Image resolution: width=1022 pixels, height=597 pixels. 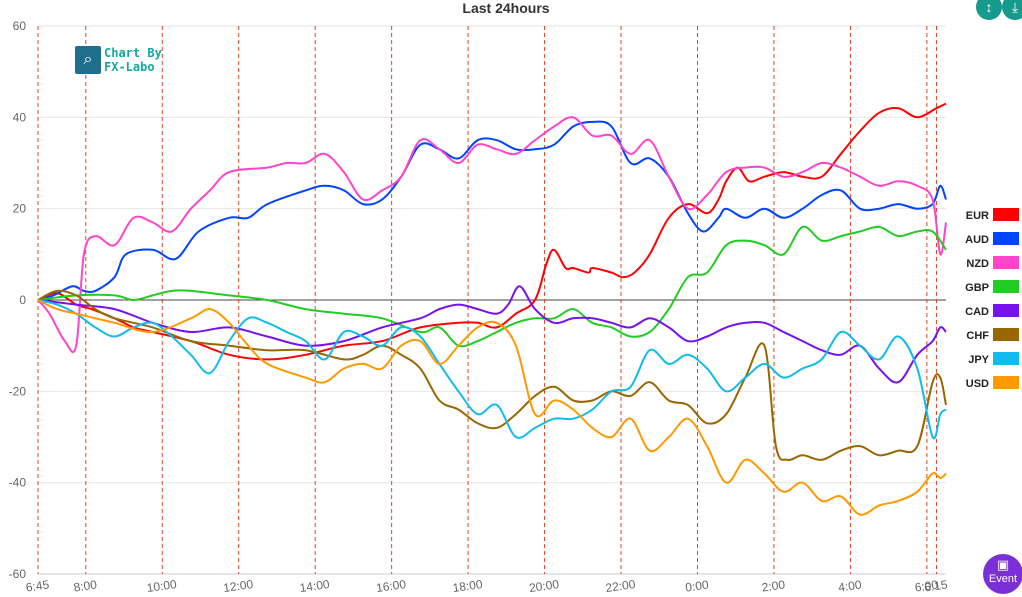 I want to click on chart-by-logo: ⌕ Chart By FX-Labo, so click(x=125, y=62).